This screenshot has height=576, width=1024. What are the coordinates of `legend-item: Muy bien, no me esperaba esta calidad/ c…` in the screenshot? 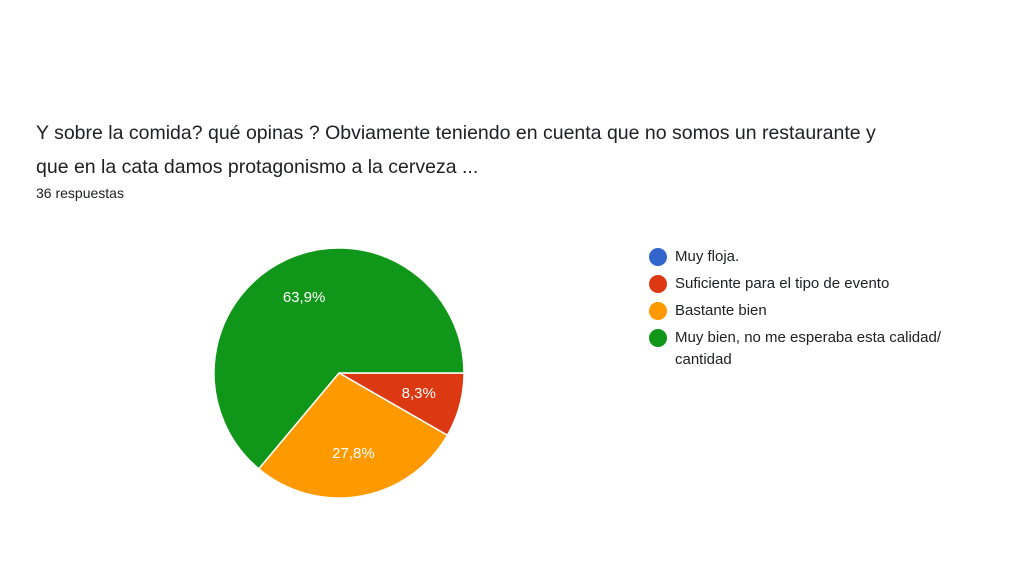 It's located at (819, 349).